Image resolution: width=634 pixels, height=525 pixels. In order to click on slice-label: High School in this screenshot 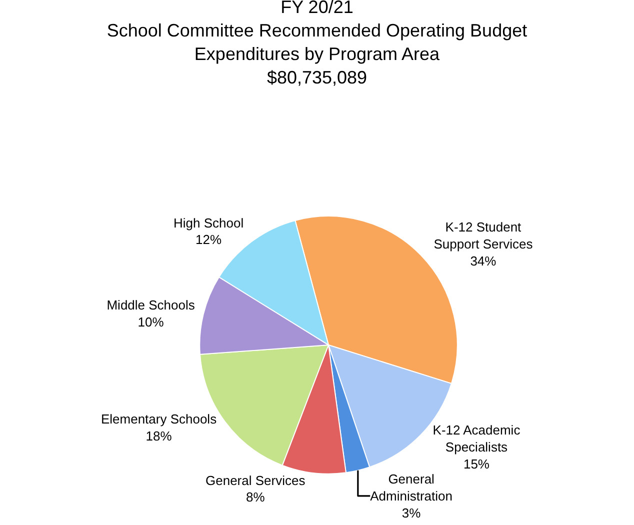, I will do `click(208, 222)`.